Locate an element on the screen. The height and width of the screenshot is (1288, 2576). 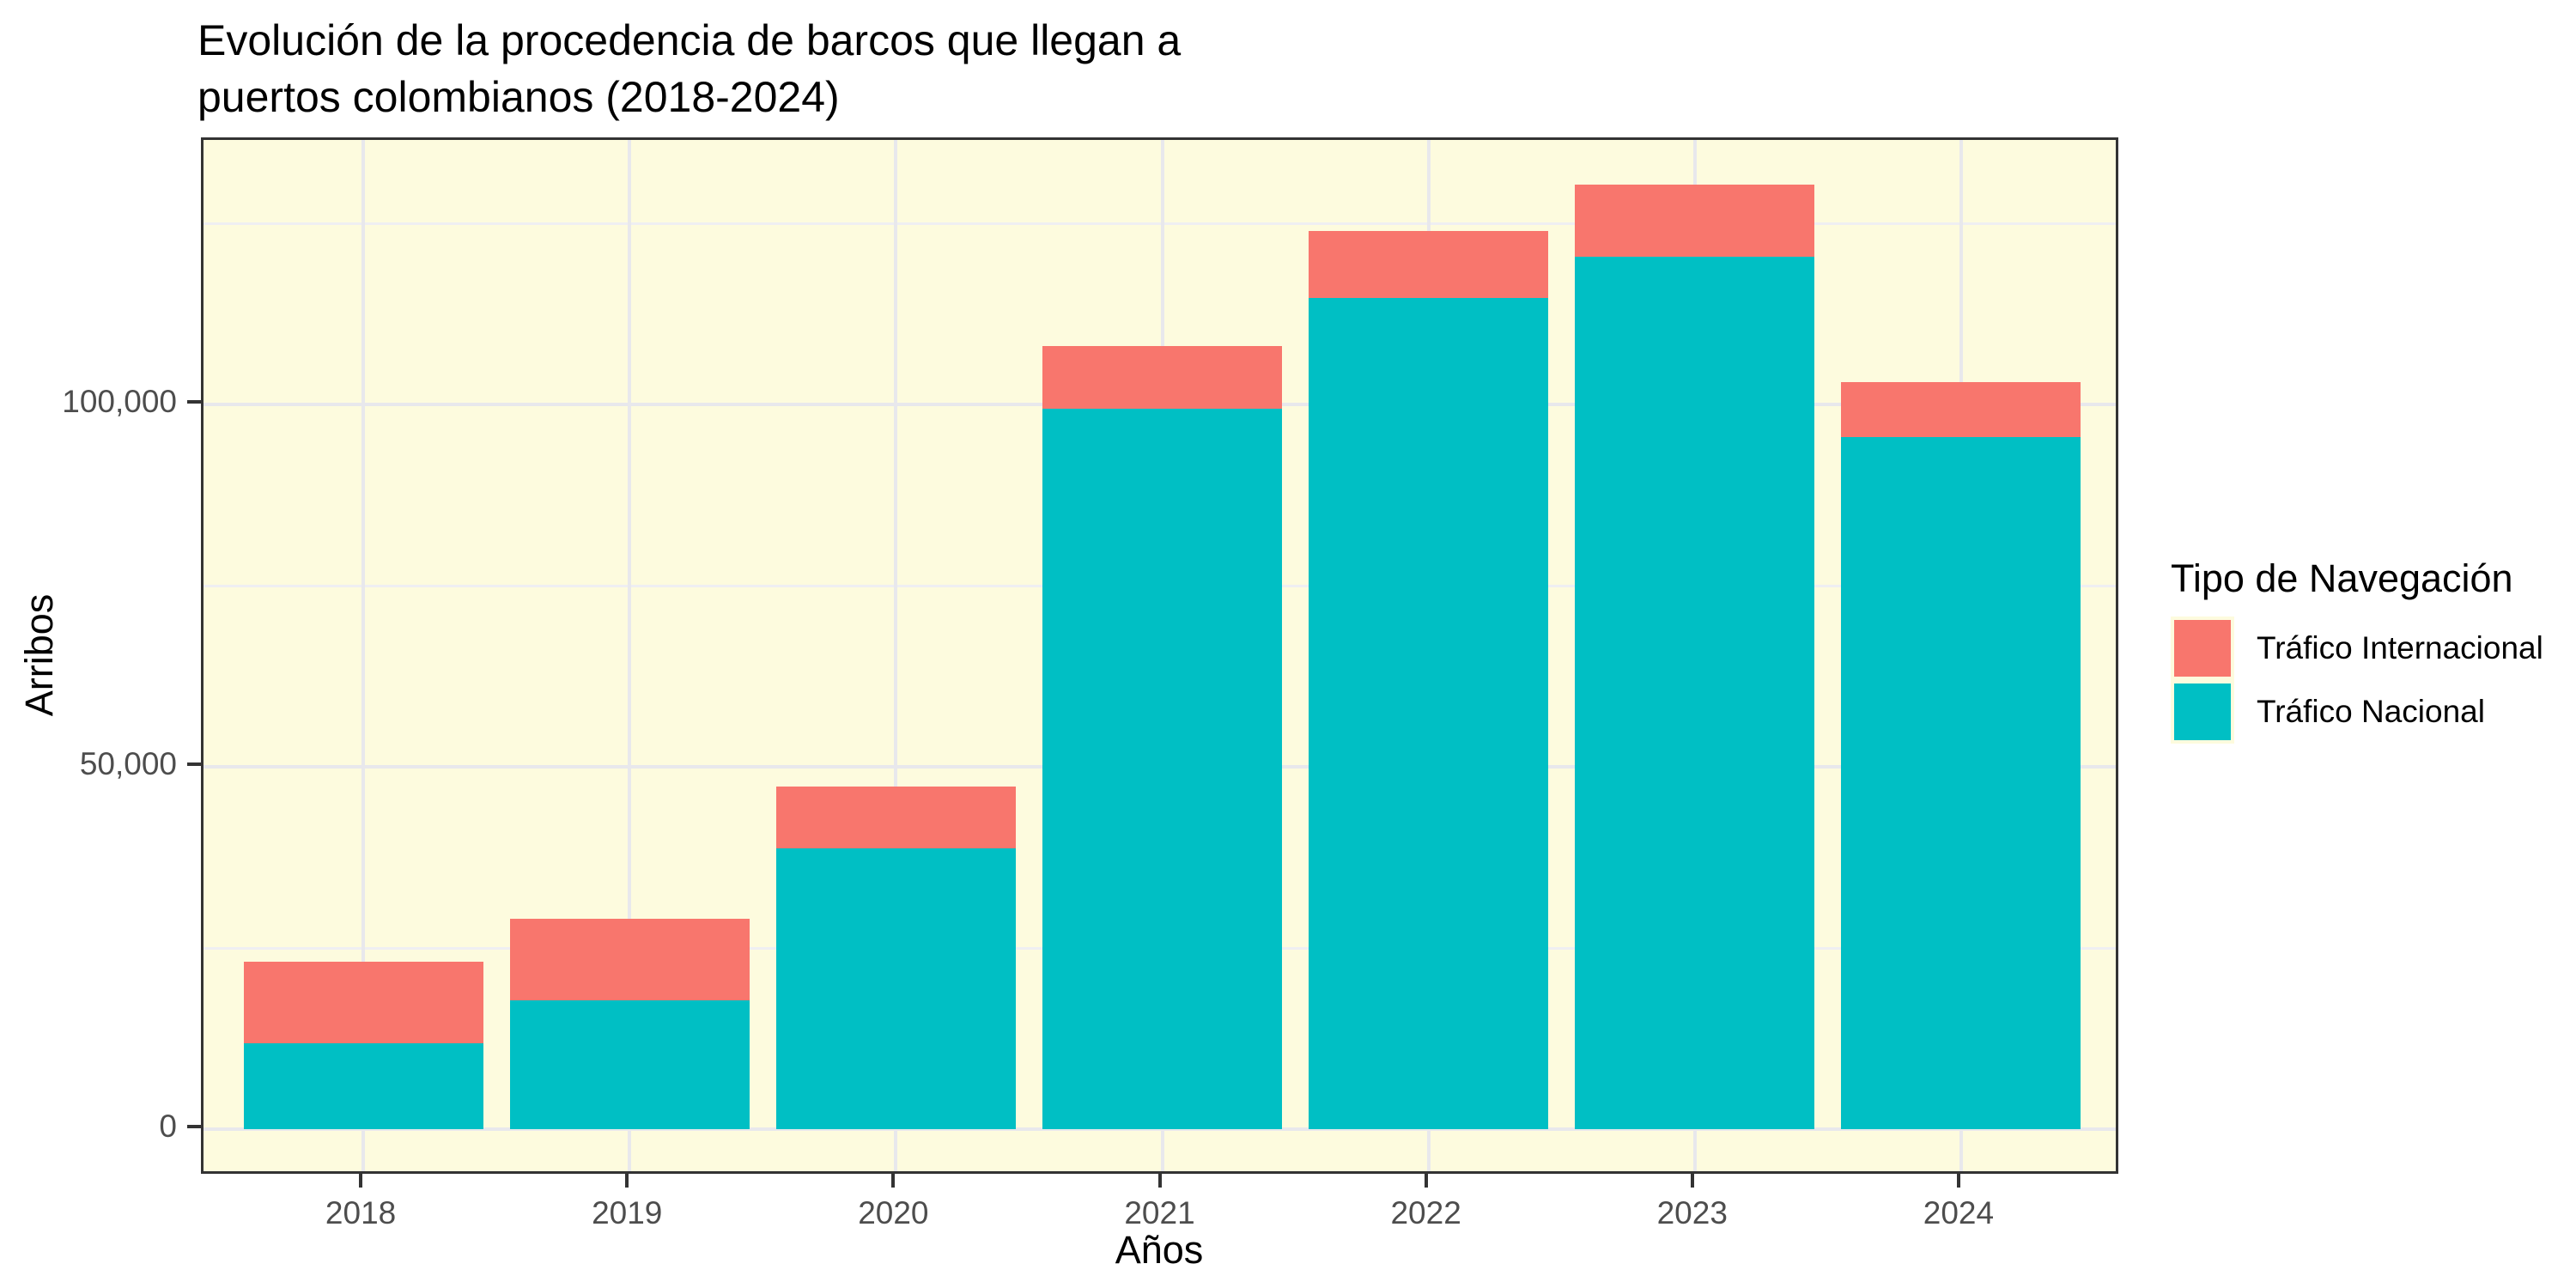
bar-segment-nacional-2018 is located at coordinates (363, 1086).